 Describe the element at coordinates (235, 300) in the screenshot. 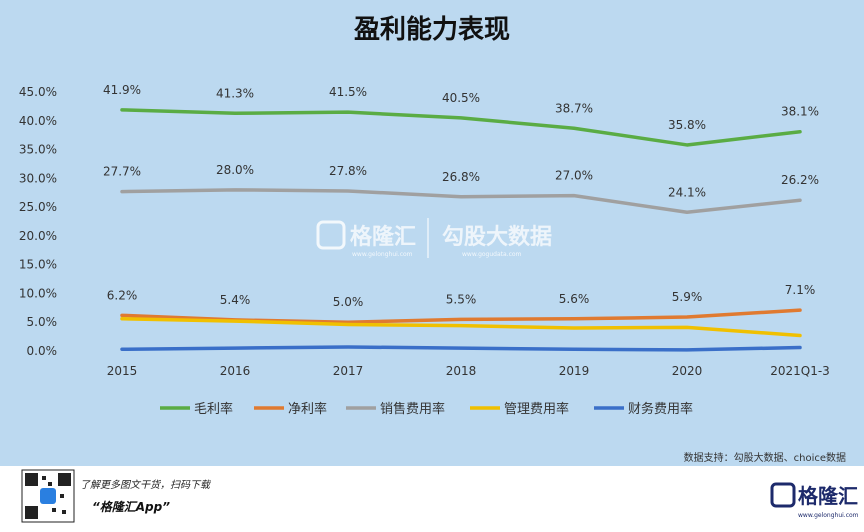

I see `data-label: 5.4%` at that location.